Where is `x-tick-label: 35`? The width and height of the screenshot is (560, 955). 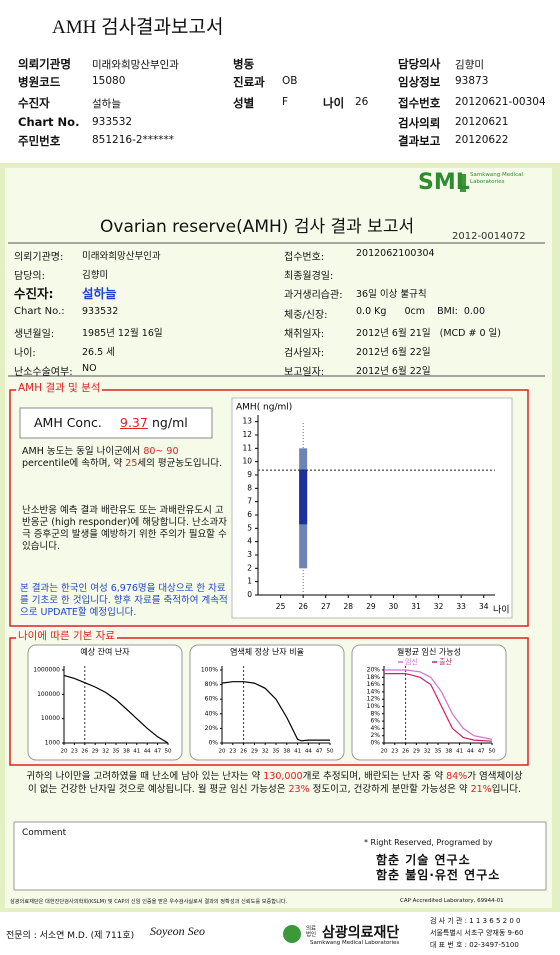 x-tick-label: 35 is located at coordinates (276, 752).